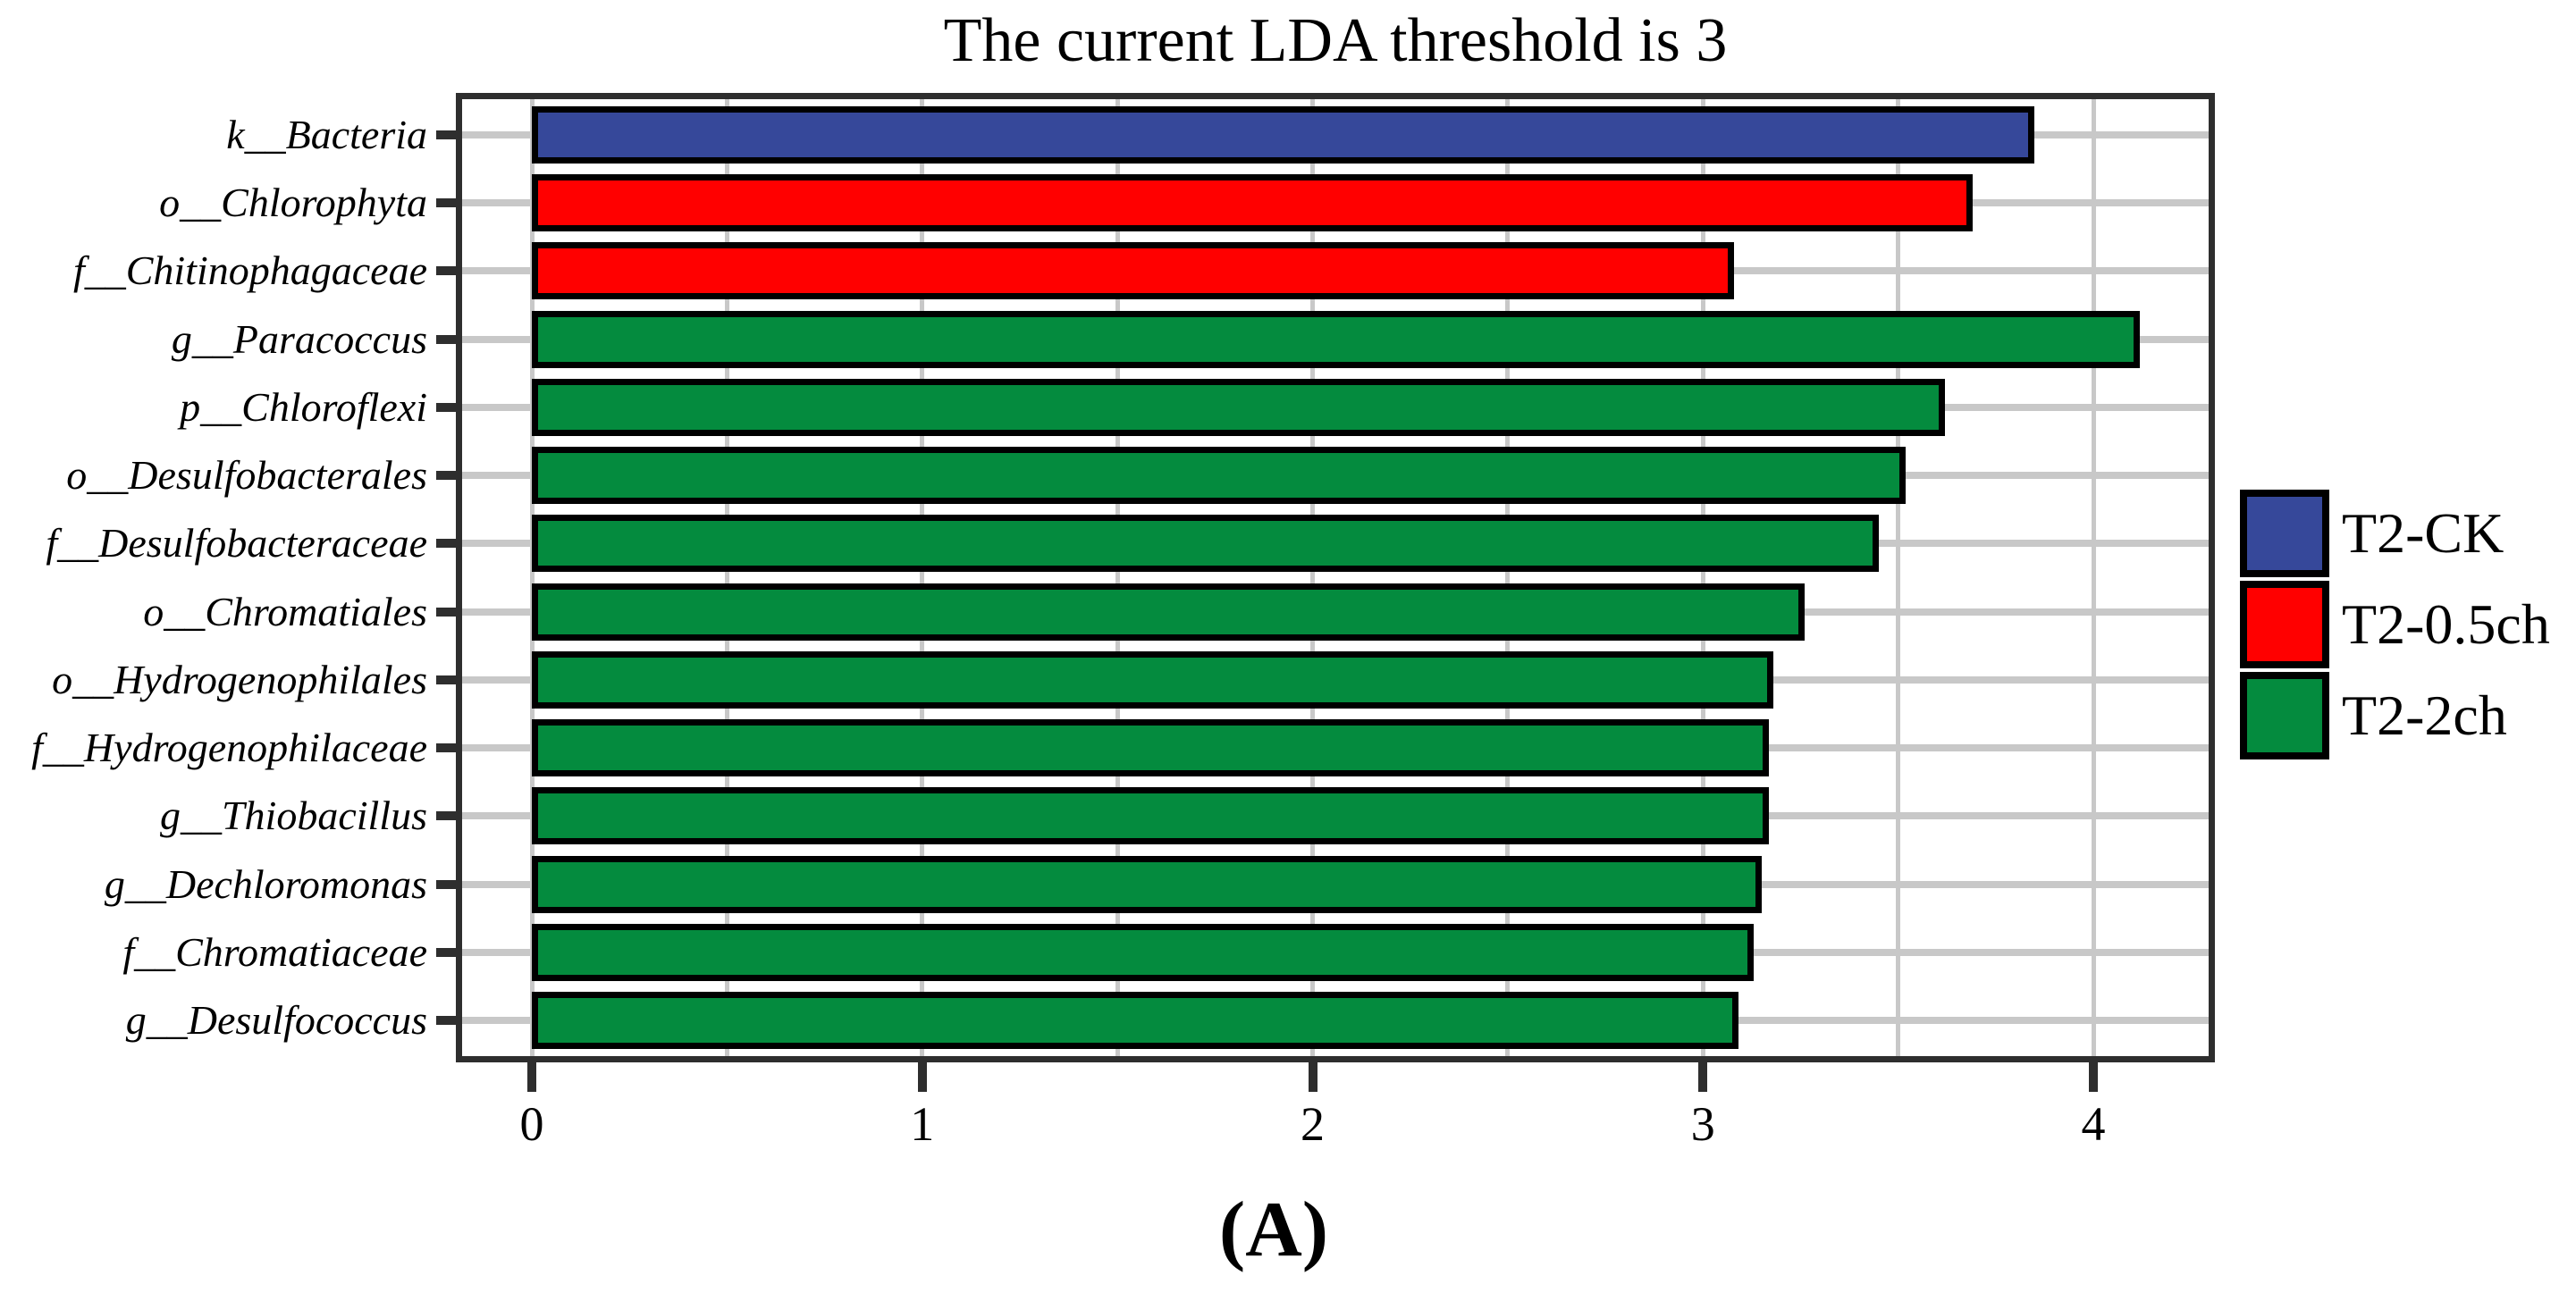  What do you see at coordinates (247, 476) in the screenshot?
I see `y-axis-label: o__Desulfobacterales` at bounding box center [247, 476].